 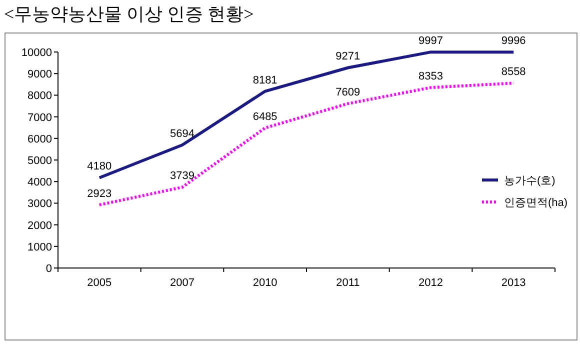 I want to click on y-tick-label: 4000, so click(x=40, y=182).